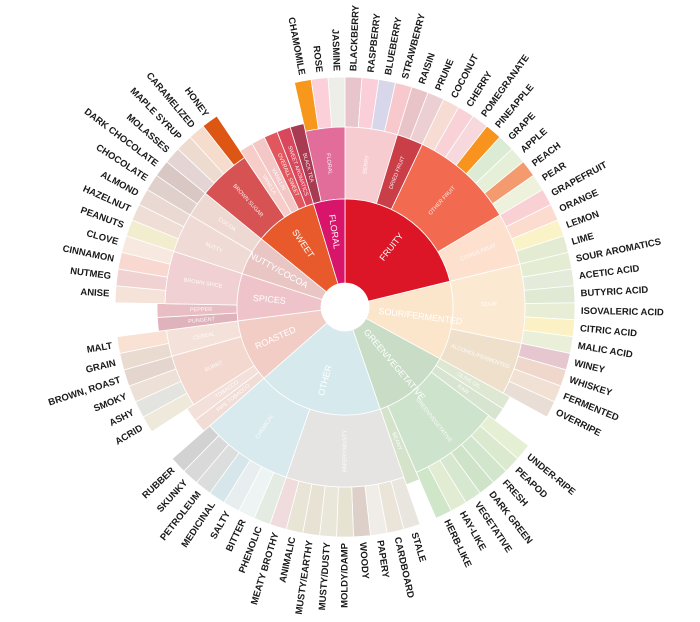 The image size is (700, 622). Describe the element at coordinates (129, 435) in the screenshot. I see `leaf-label-acrid: ACRID` at that location.